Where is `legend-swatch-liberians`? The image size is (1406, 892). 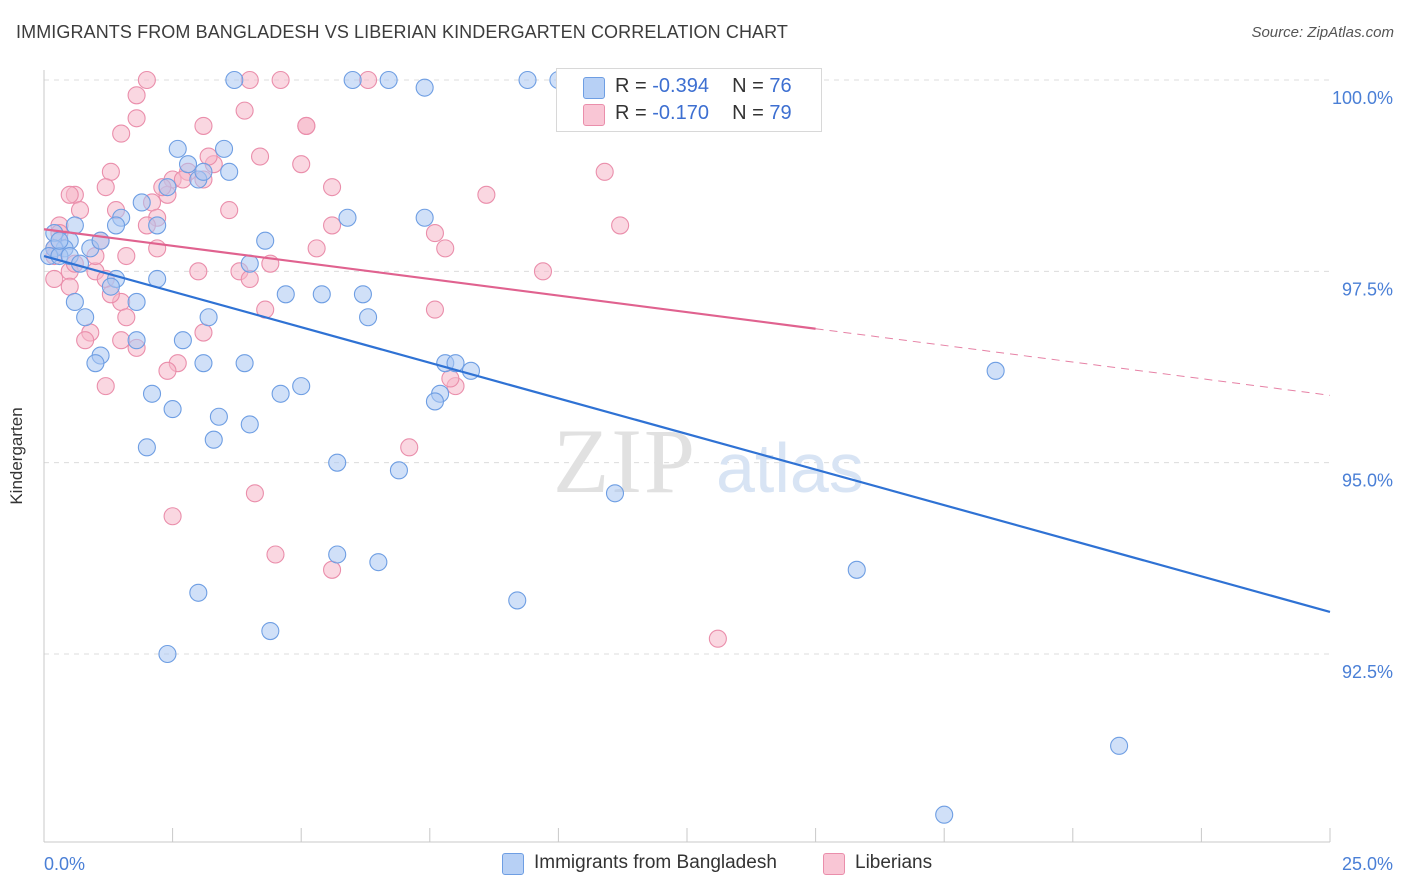 legend-swatch-liberians is located at coordinates (834, 864).